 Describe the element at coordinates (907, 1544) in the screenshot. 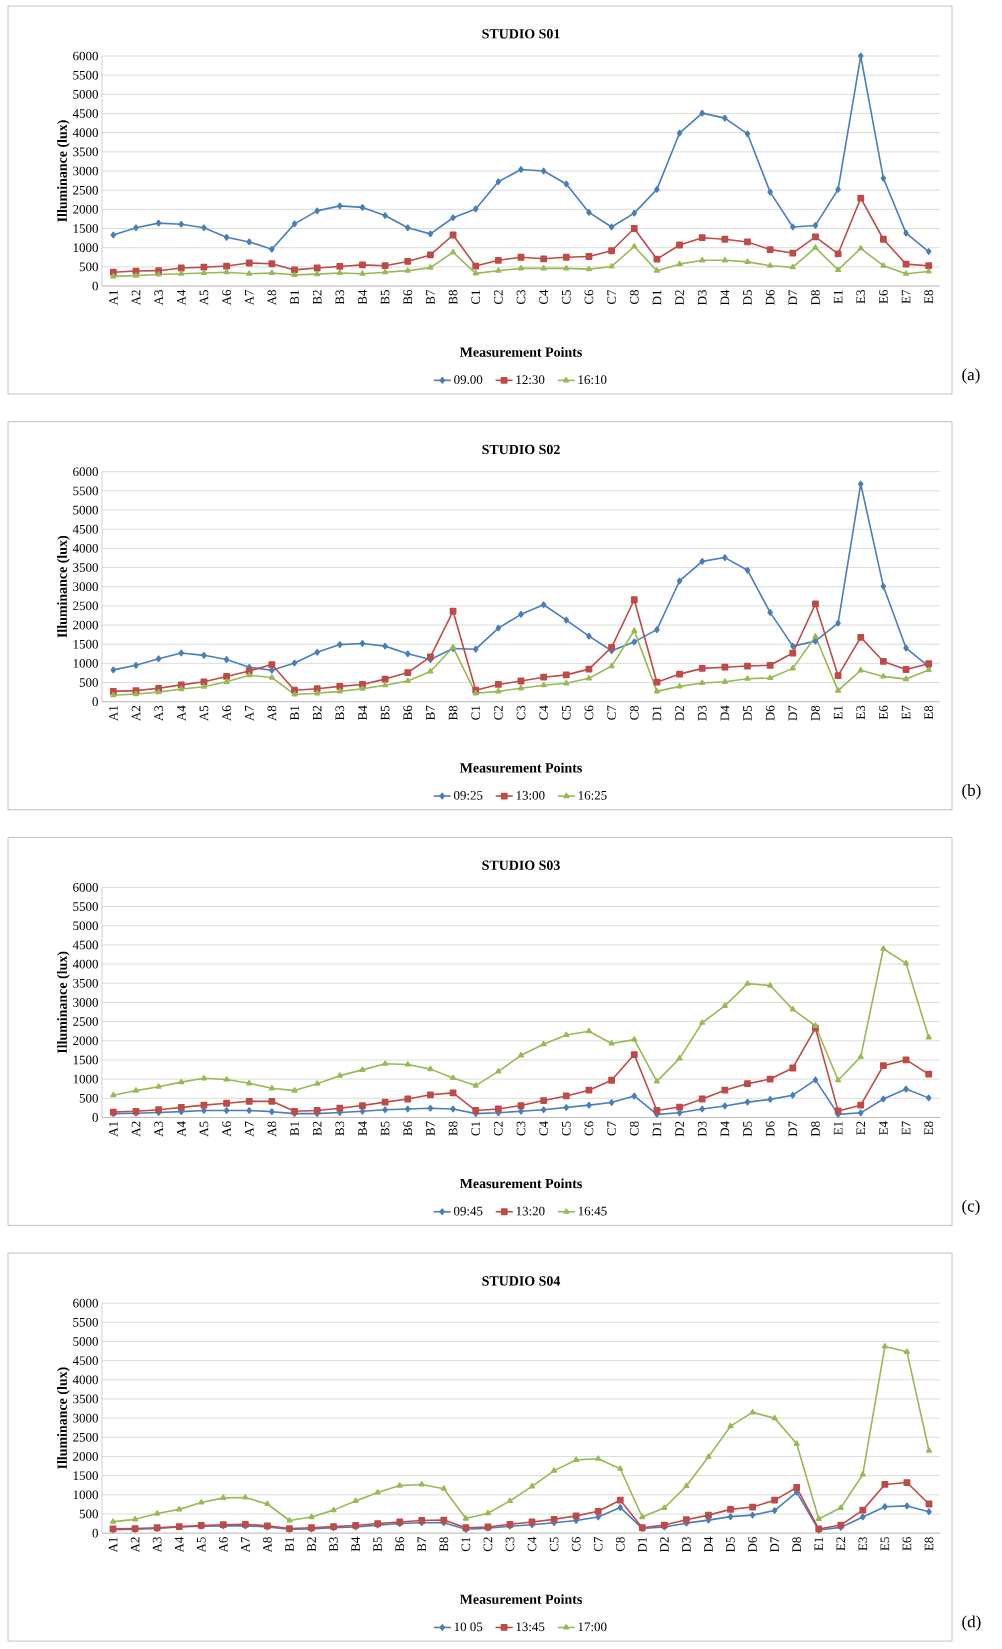

I see `x-tick-label: E6` at that location.